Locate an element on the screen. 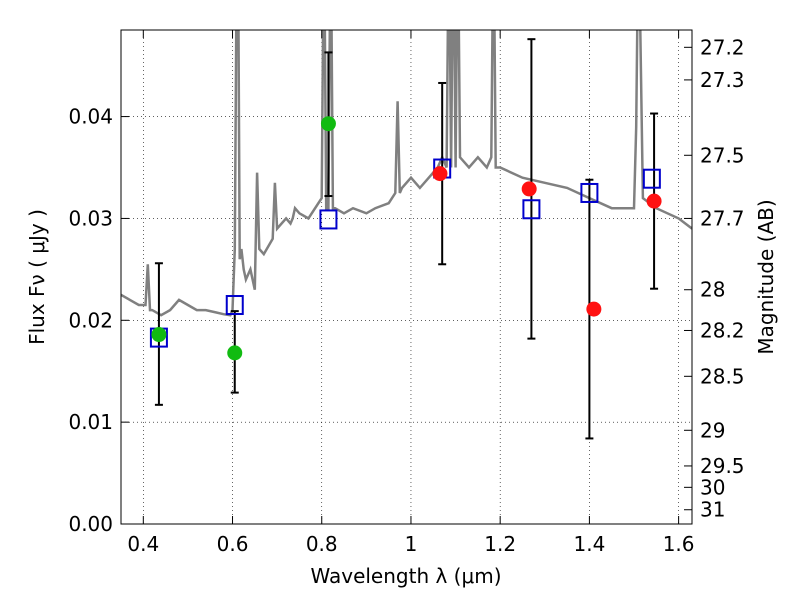 Image resolution: width=800 pixels, height=600 pixels. y2-tick-label: 27.5 is located at coordinates (722, 155).